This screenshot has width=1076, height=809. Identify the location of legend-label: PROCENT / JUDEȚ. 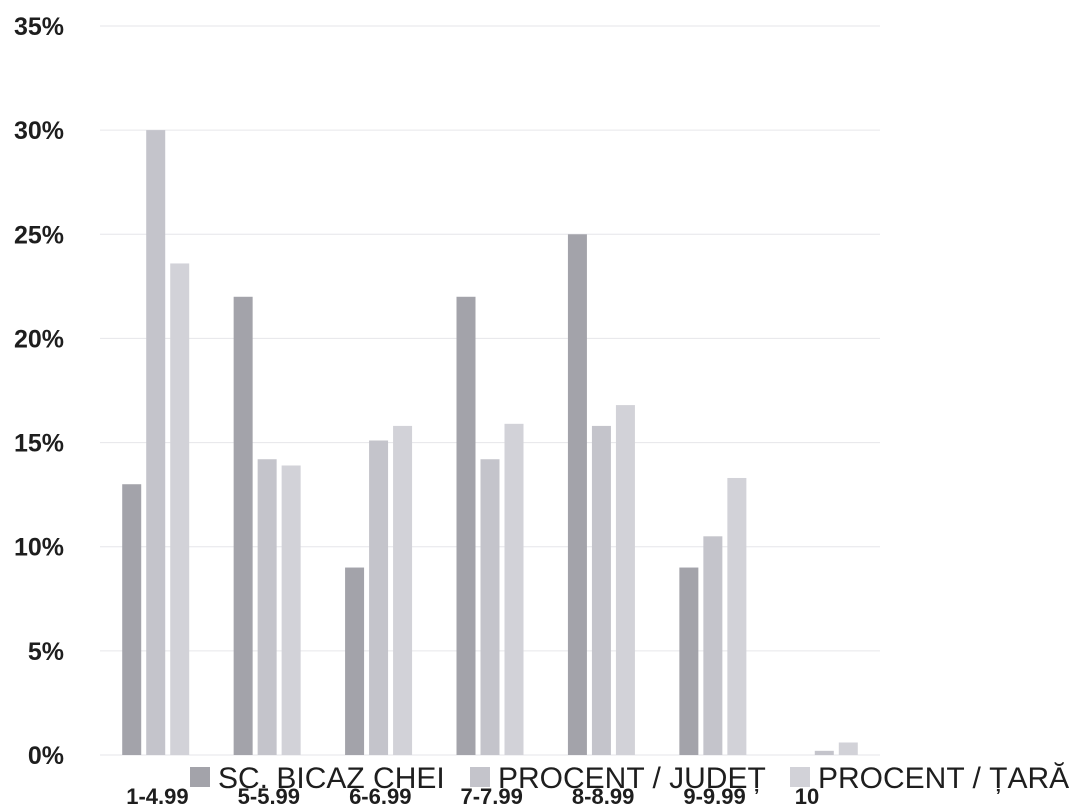
(632, 778).